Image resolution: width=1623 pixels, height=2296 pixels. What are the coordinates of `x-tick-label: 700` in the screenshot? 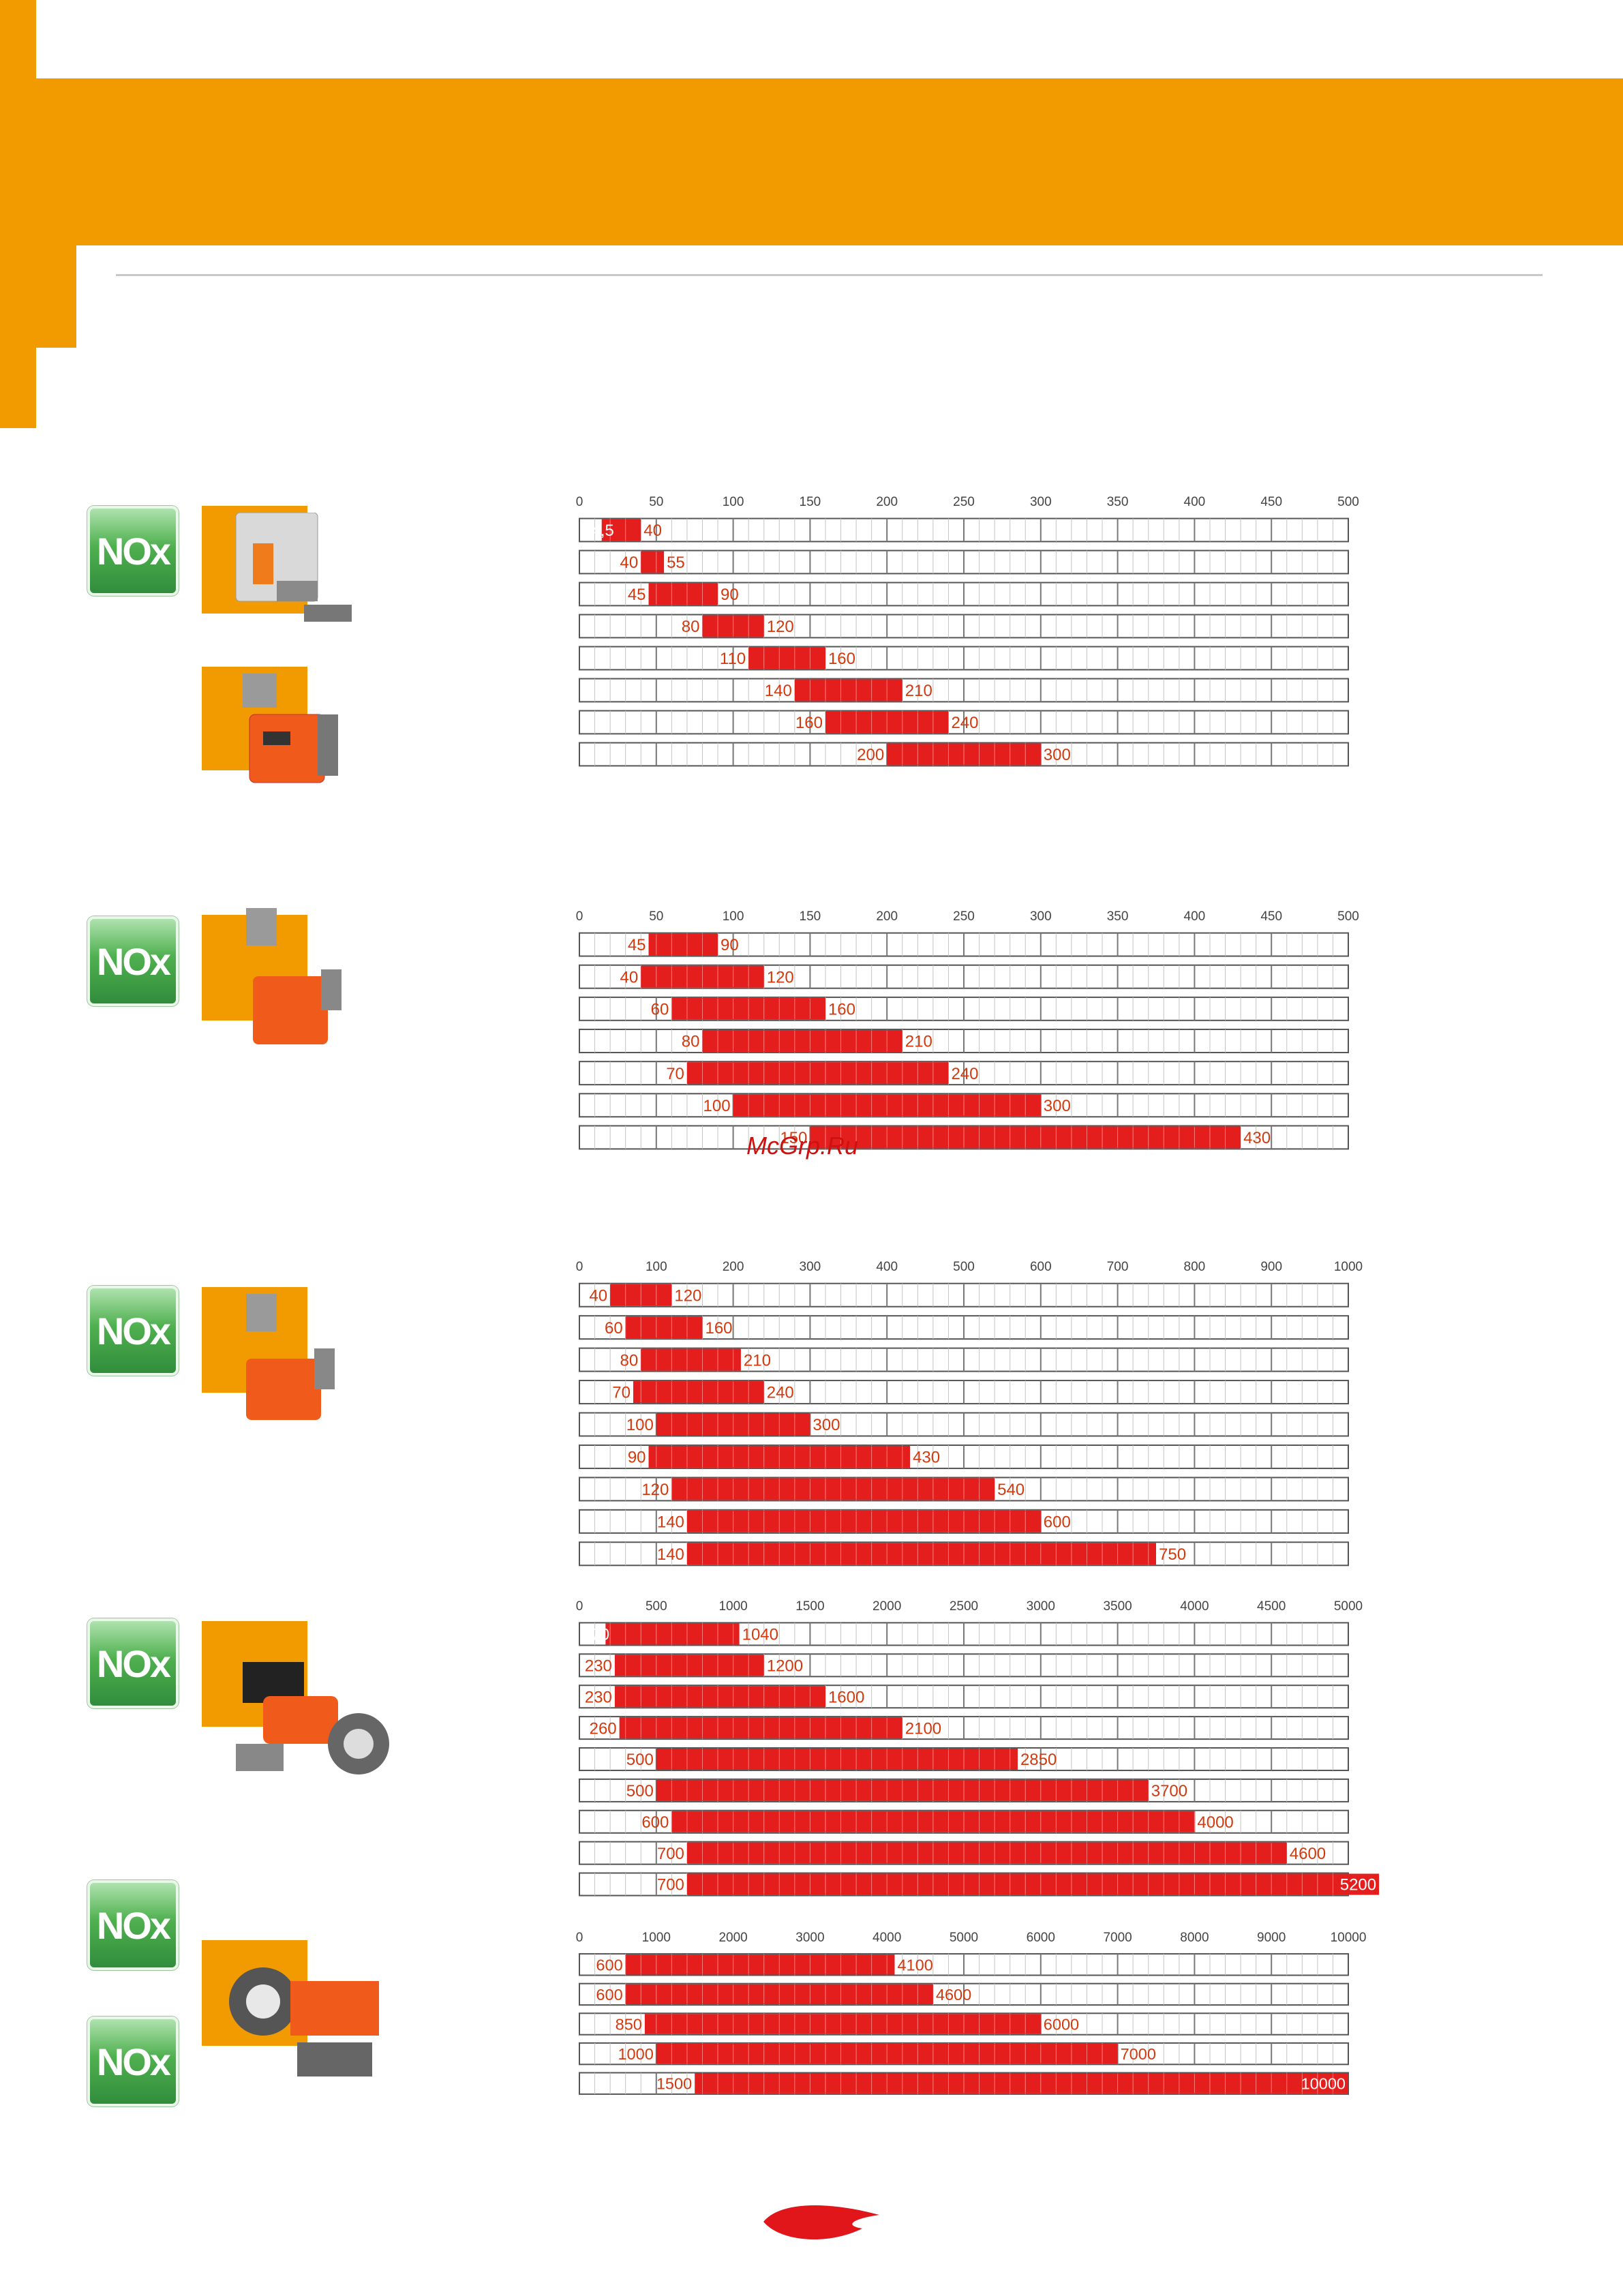 It's located at (1118, 1267).